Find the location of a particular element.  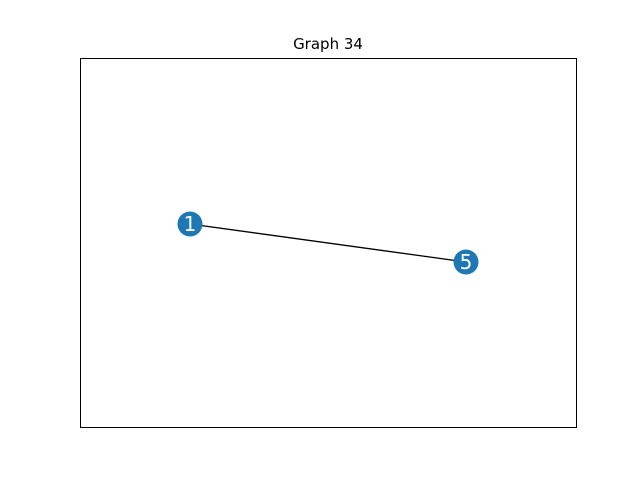

node-5: 5 is located at coordinates (466, 262).